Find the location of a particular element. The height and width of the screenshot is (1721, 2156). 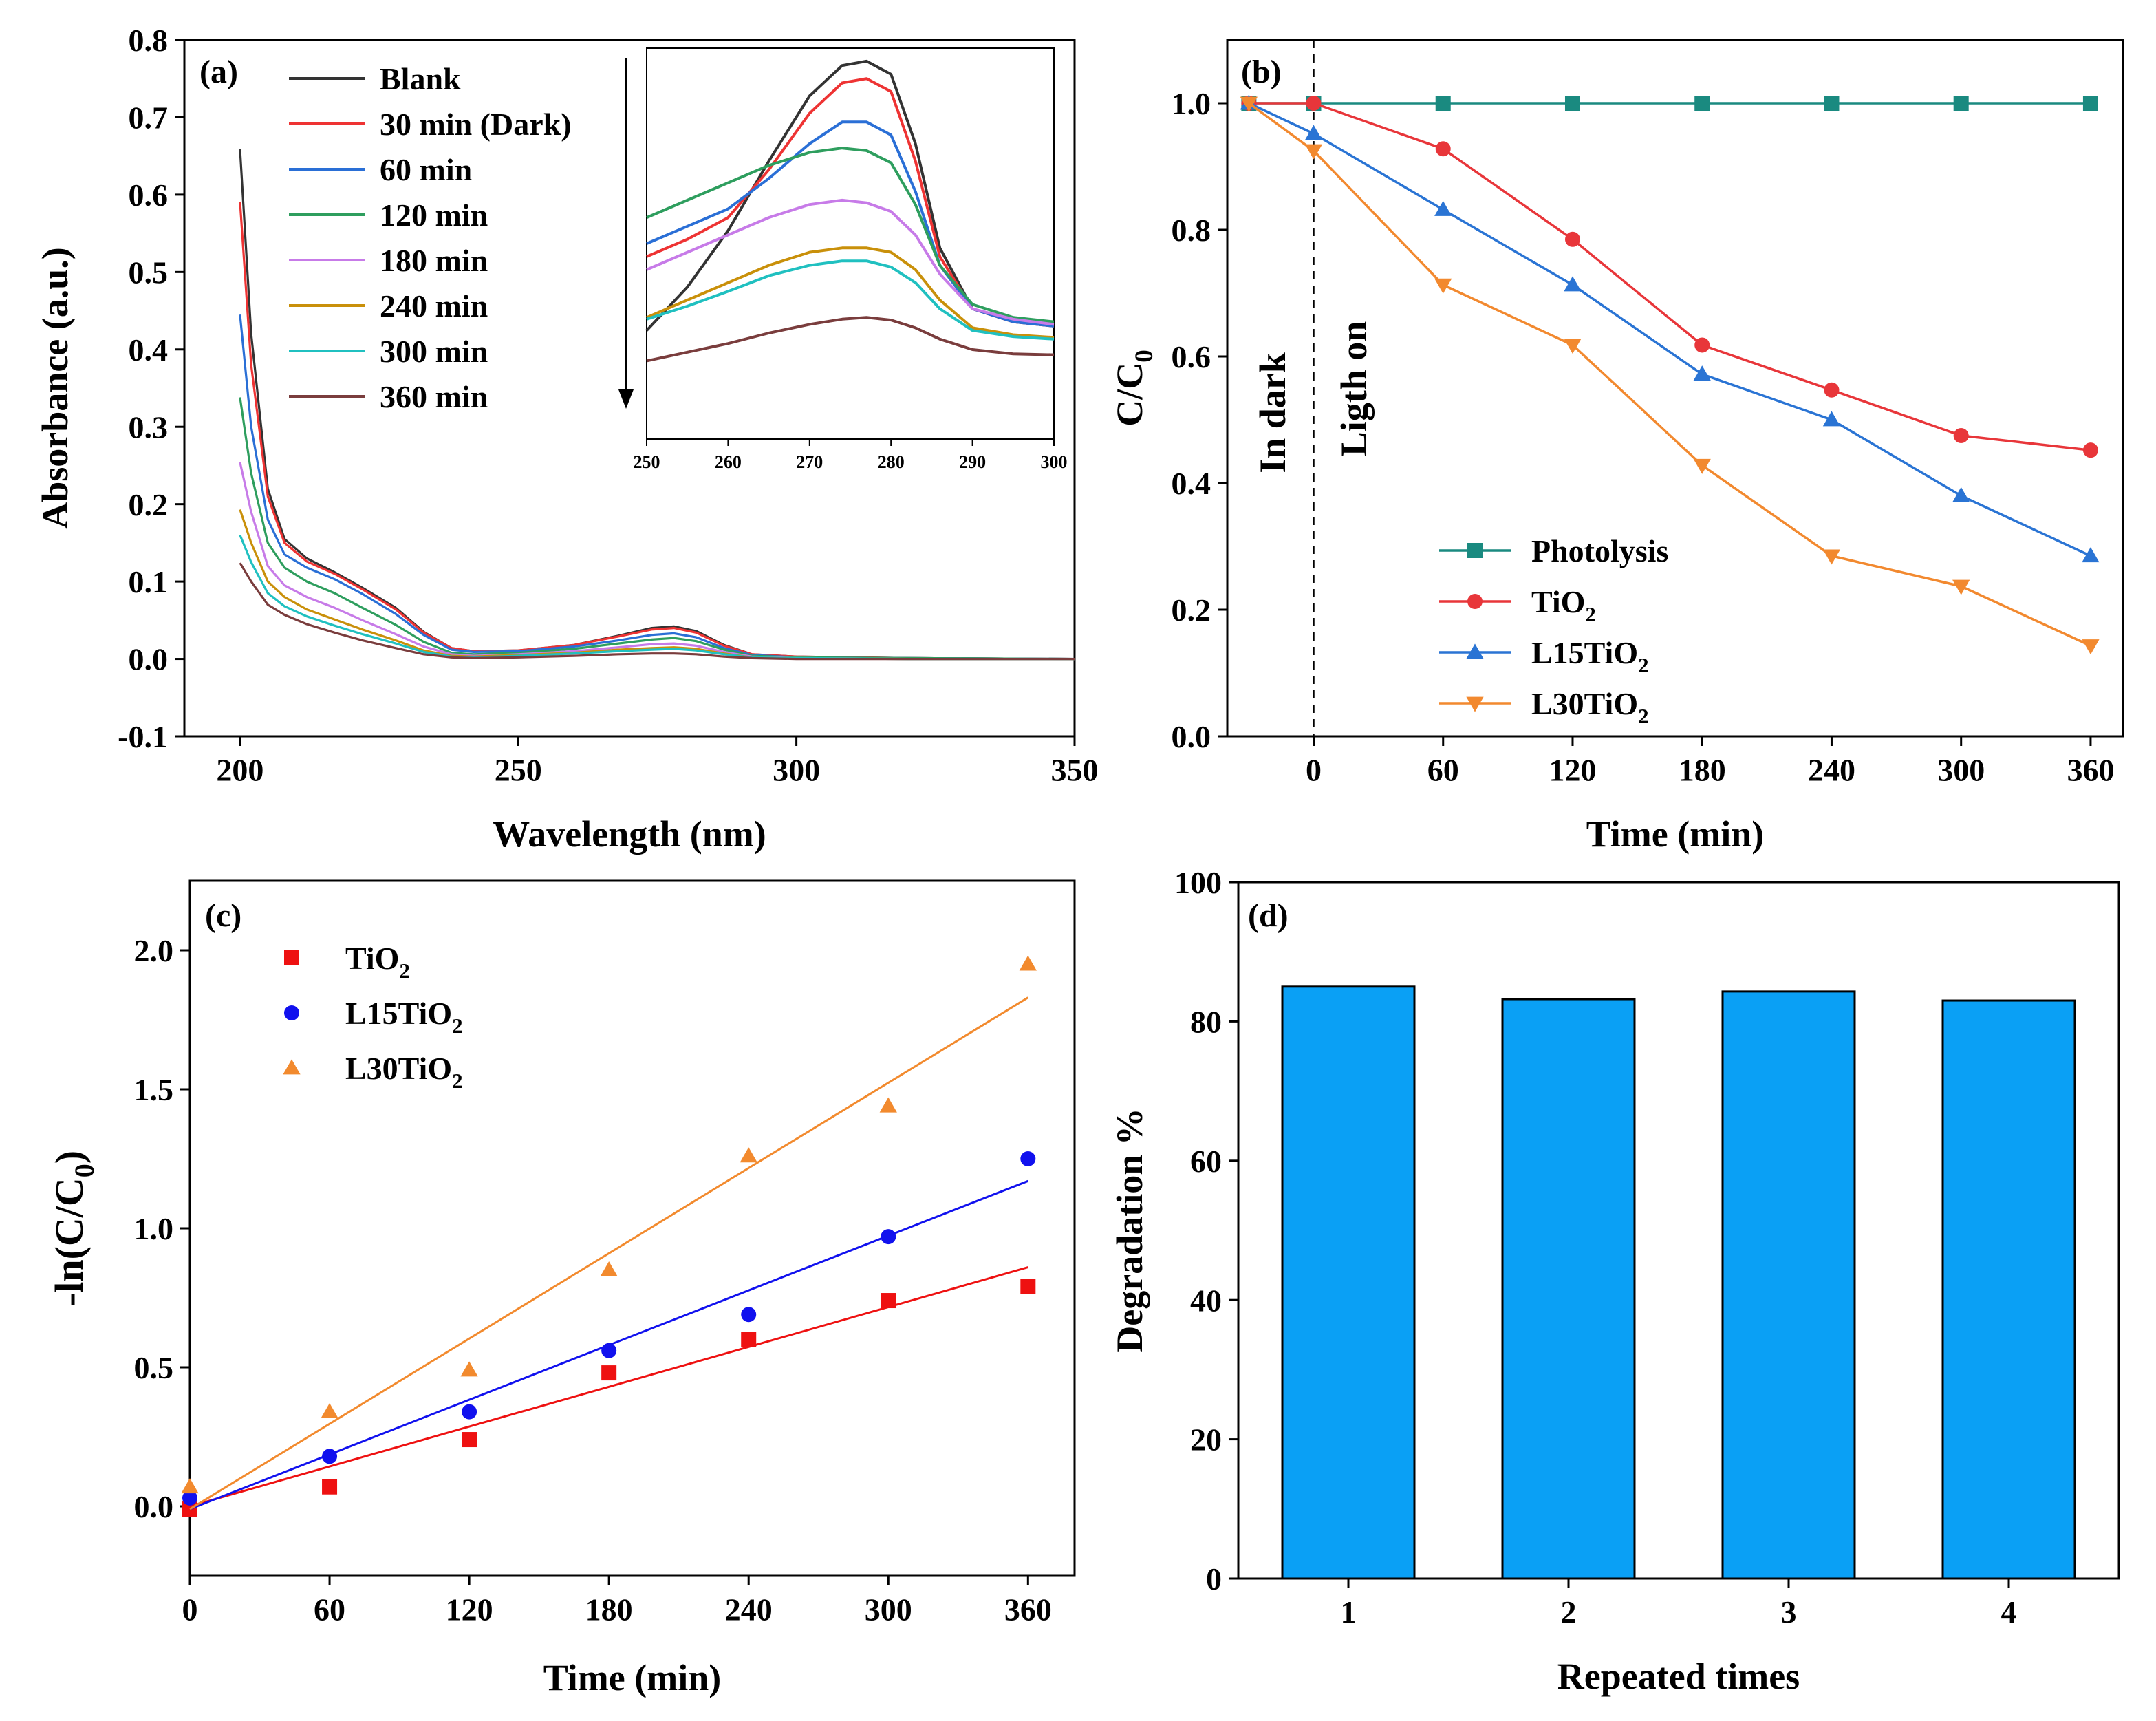

x-tick-label-a: 350 is located at coordinates (1075, 770).